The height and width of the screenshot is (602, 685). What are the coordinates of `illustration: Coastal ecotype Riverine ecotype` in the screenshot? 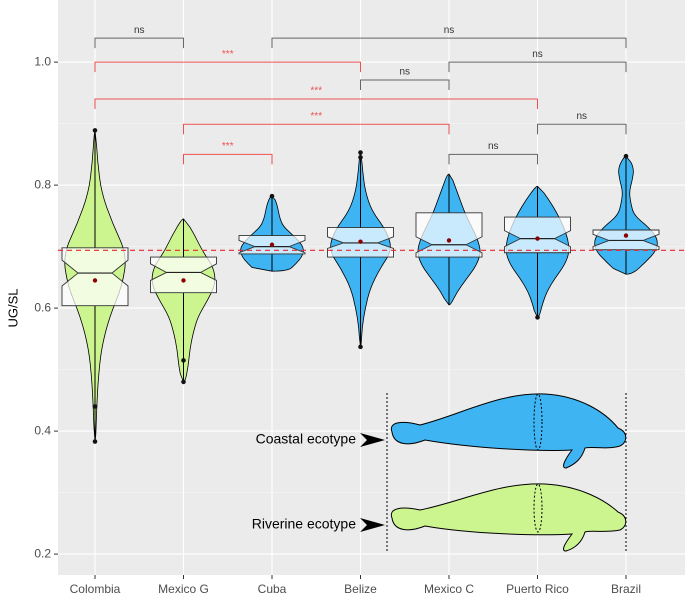 It's located at (439, 473).